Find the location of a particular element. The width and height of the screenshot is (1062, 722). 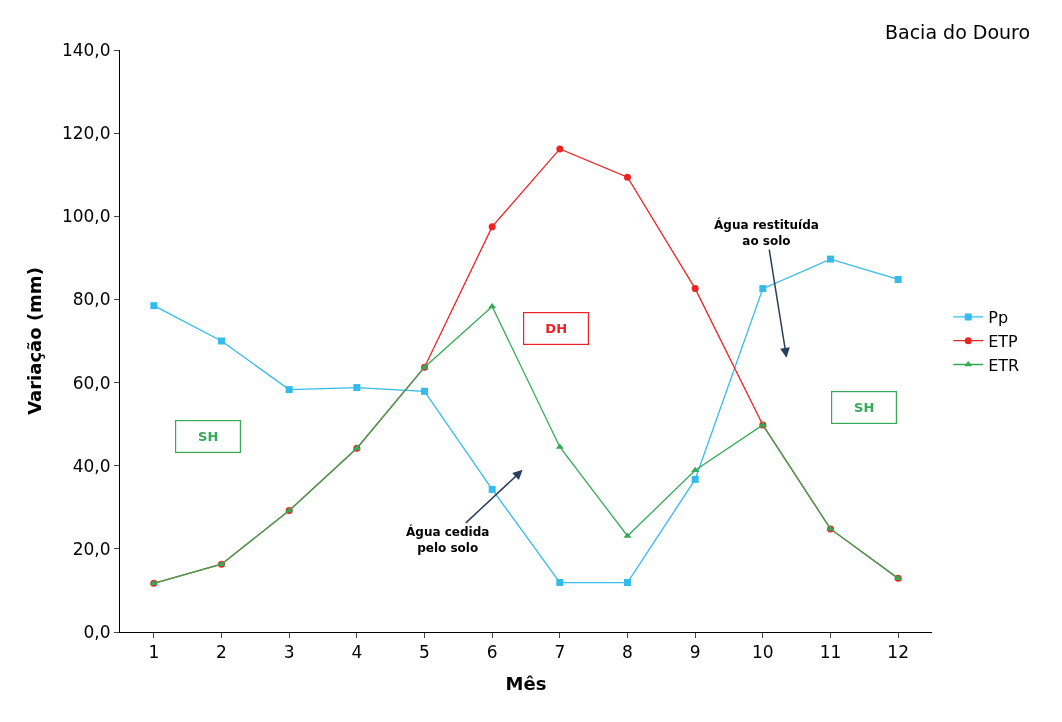

annotation: Água restituída ao solo is located at coordinates (766, 232).